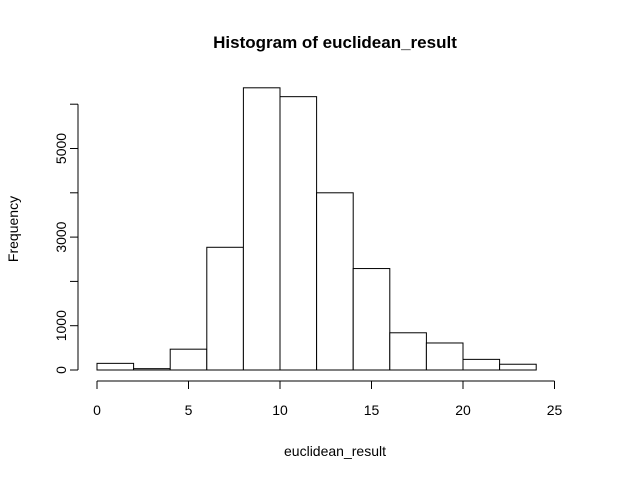 The width and height of the screenshot is (634, 479). Describe the element at coordinates (61, 370) in the screenshot. I see `y-tick-label-0: 0` at that location.